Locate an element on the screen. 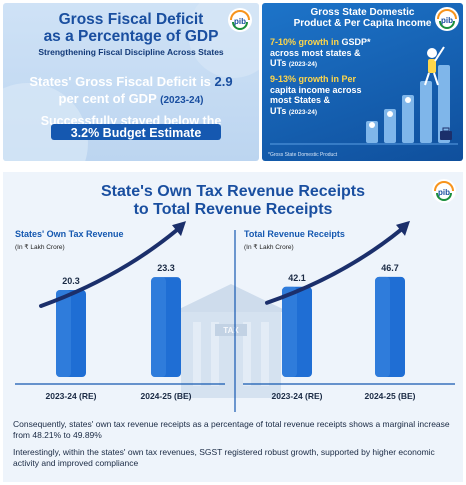 Image resolution: width=466 pixels, height=485 pixels. category-label-left-0: 2023-24 (RE) is located at coordinates (70, 396).